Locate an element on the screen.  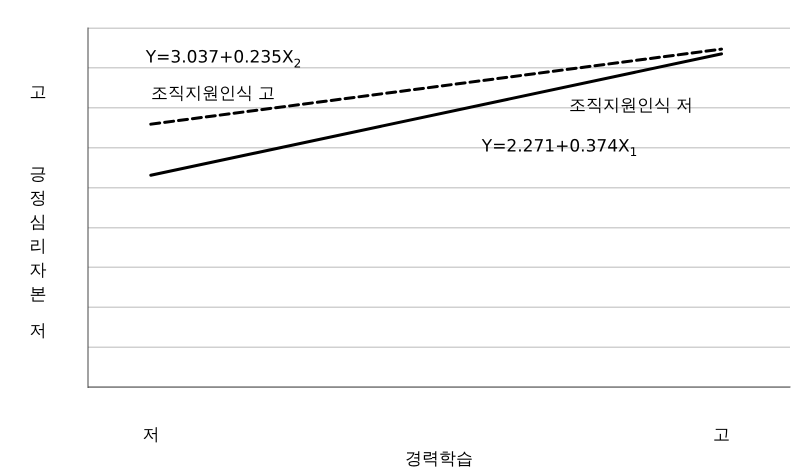
series-label: 조직지원인식 저 is located at coordinates (631, 106).